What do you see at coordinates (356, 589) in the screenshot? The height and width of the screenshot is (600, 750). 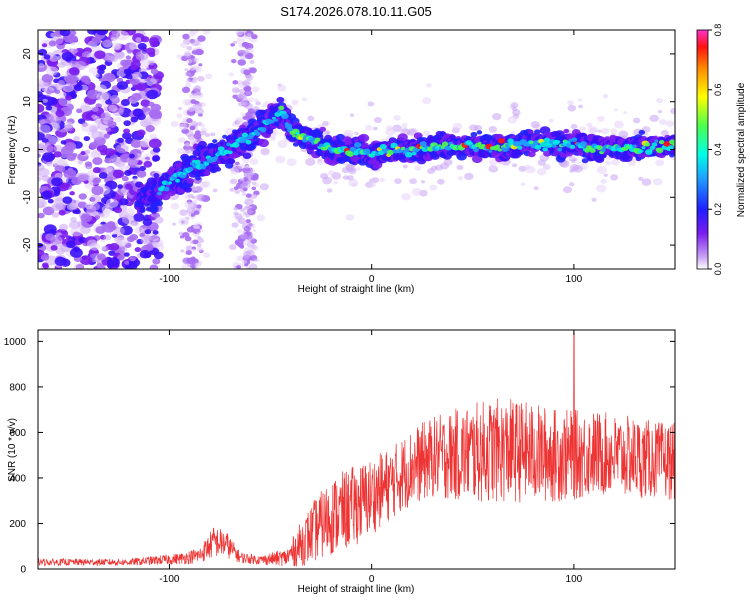 I see `snr-x-label: Height of straight line (km)` at bounding box center [356, 589].